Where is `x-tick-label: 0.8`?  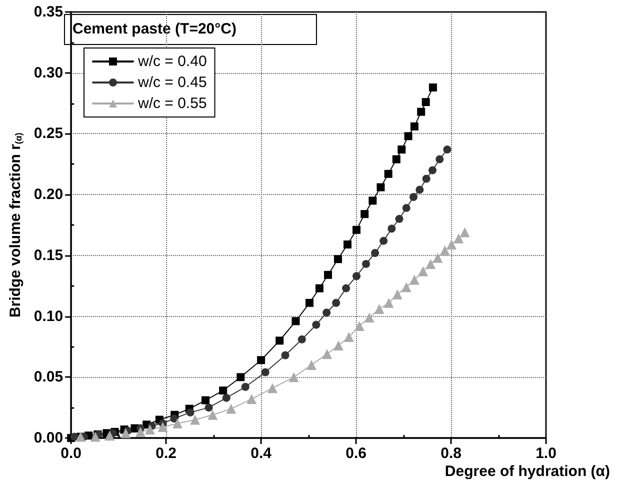 x-tick-label: 0.8 is located at coordinates (451, 453).